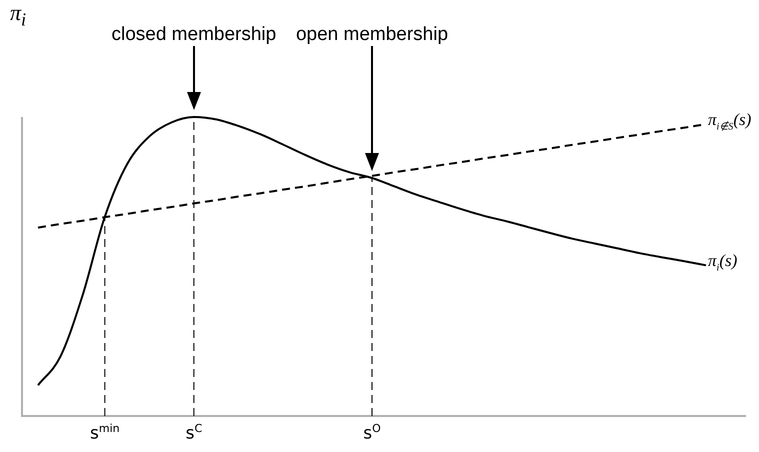  What do you see at coordinates (372, 433) in the screenshot?
I see `x-tick-label: s$^{O}$` at bounding box center [372, 433].